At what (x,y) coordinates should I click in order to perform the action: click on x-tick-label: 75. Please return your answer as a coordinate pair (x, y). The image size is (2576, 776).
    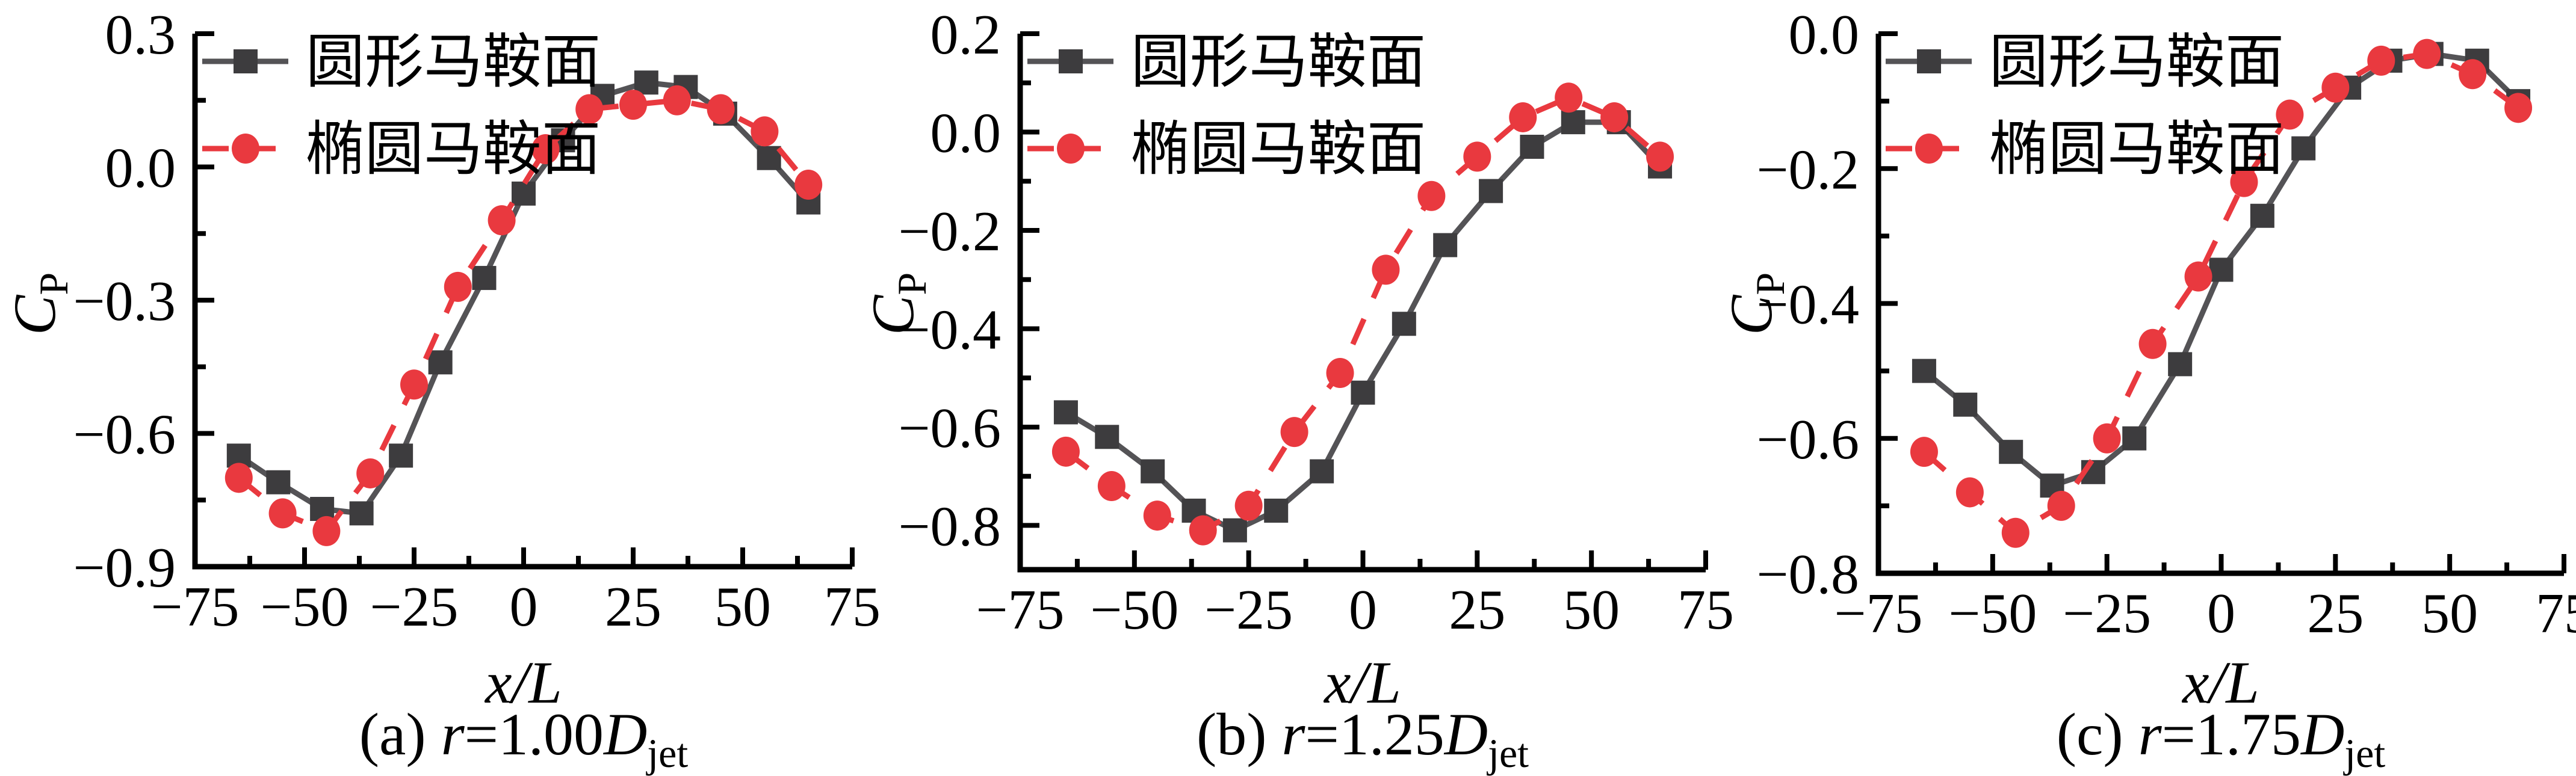
    Looking at the image, I should click on (2556, 614).